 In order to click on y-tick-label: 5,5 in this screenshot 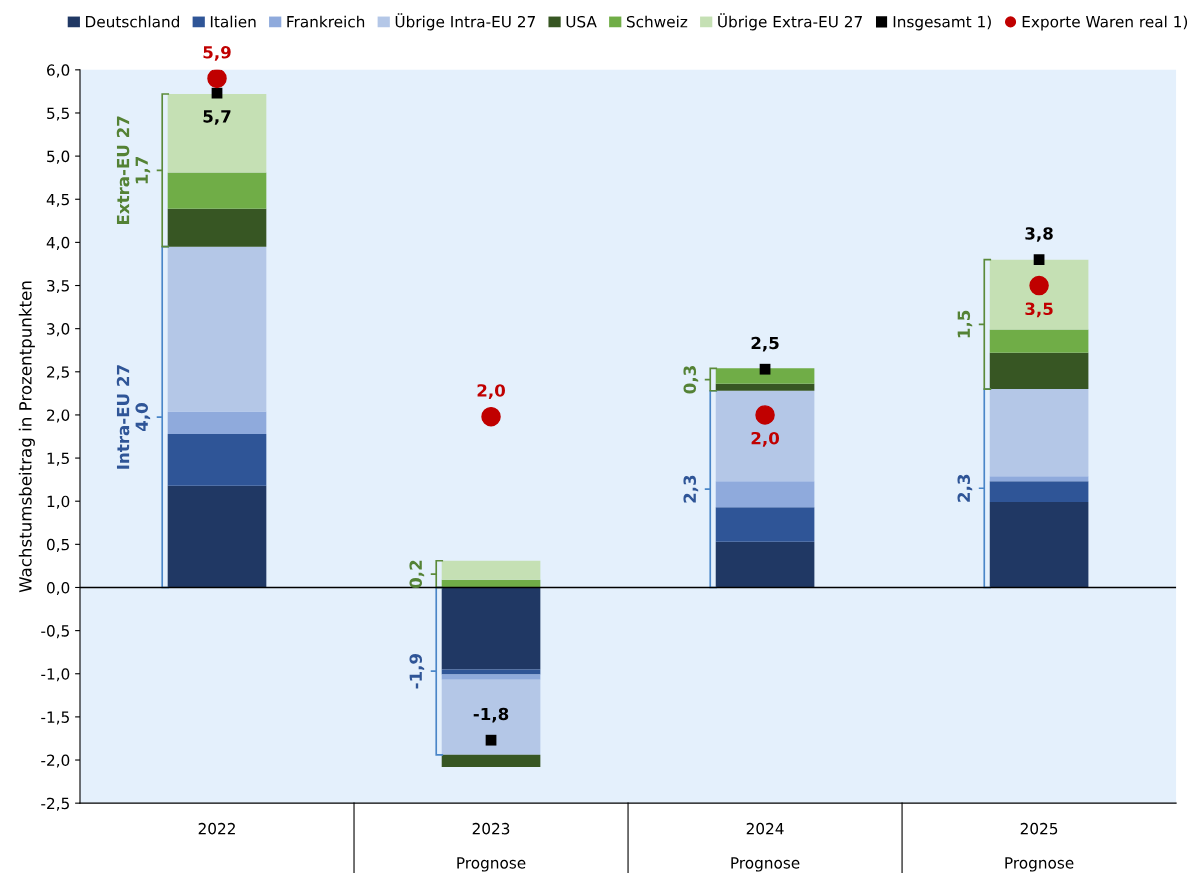, I will do `click(58, 114)`.